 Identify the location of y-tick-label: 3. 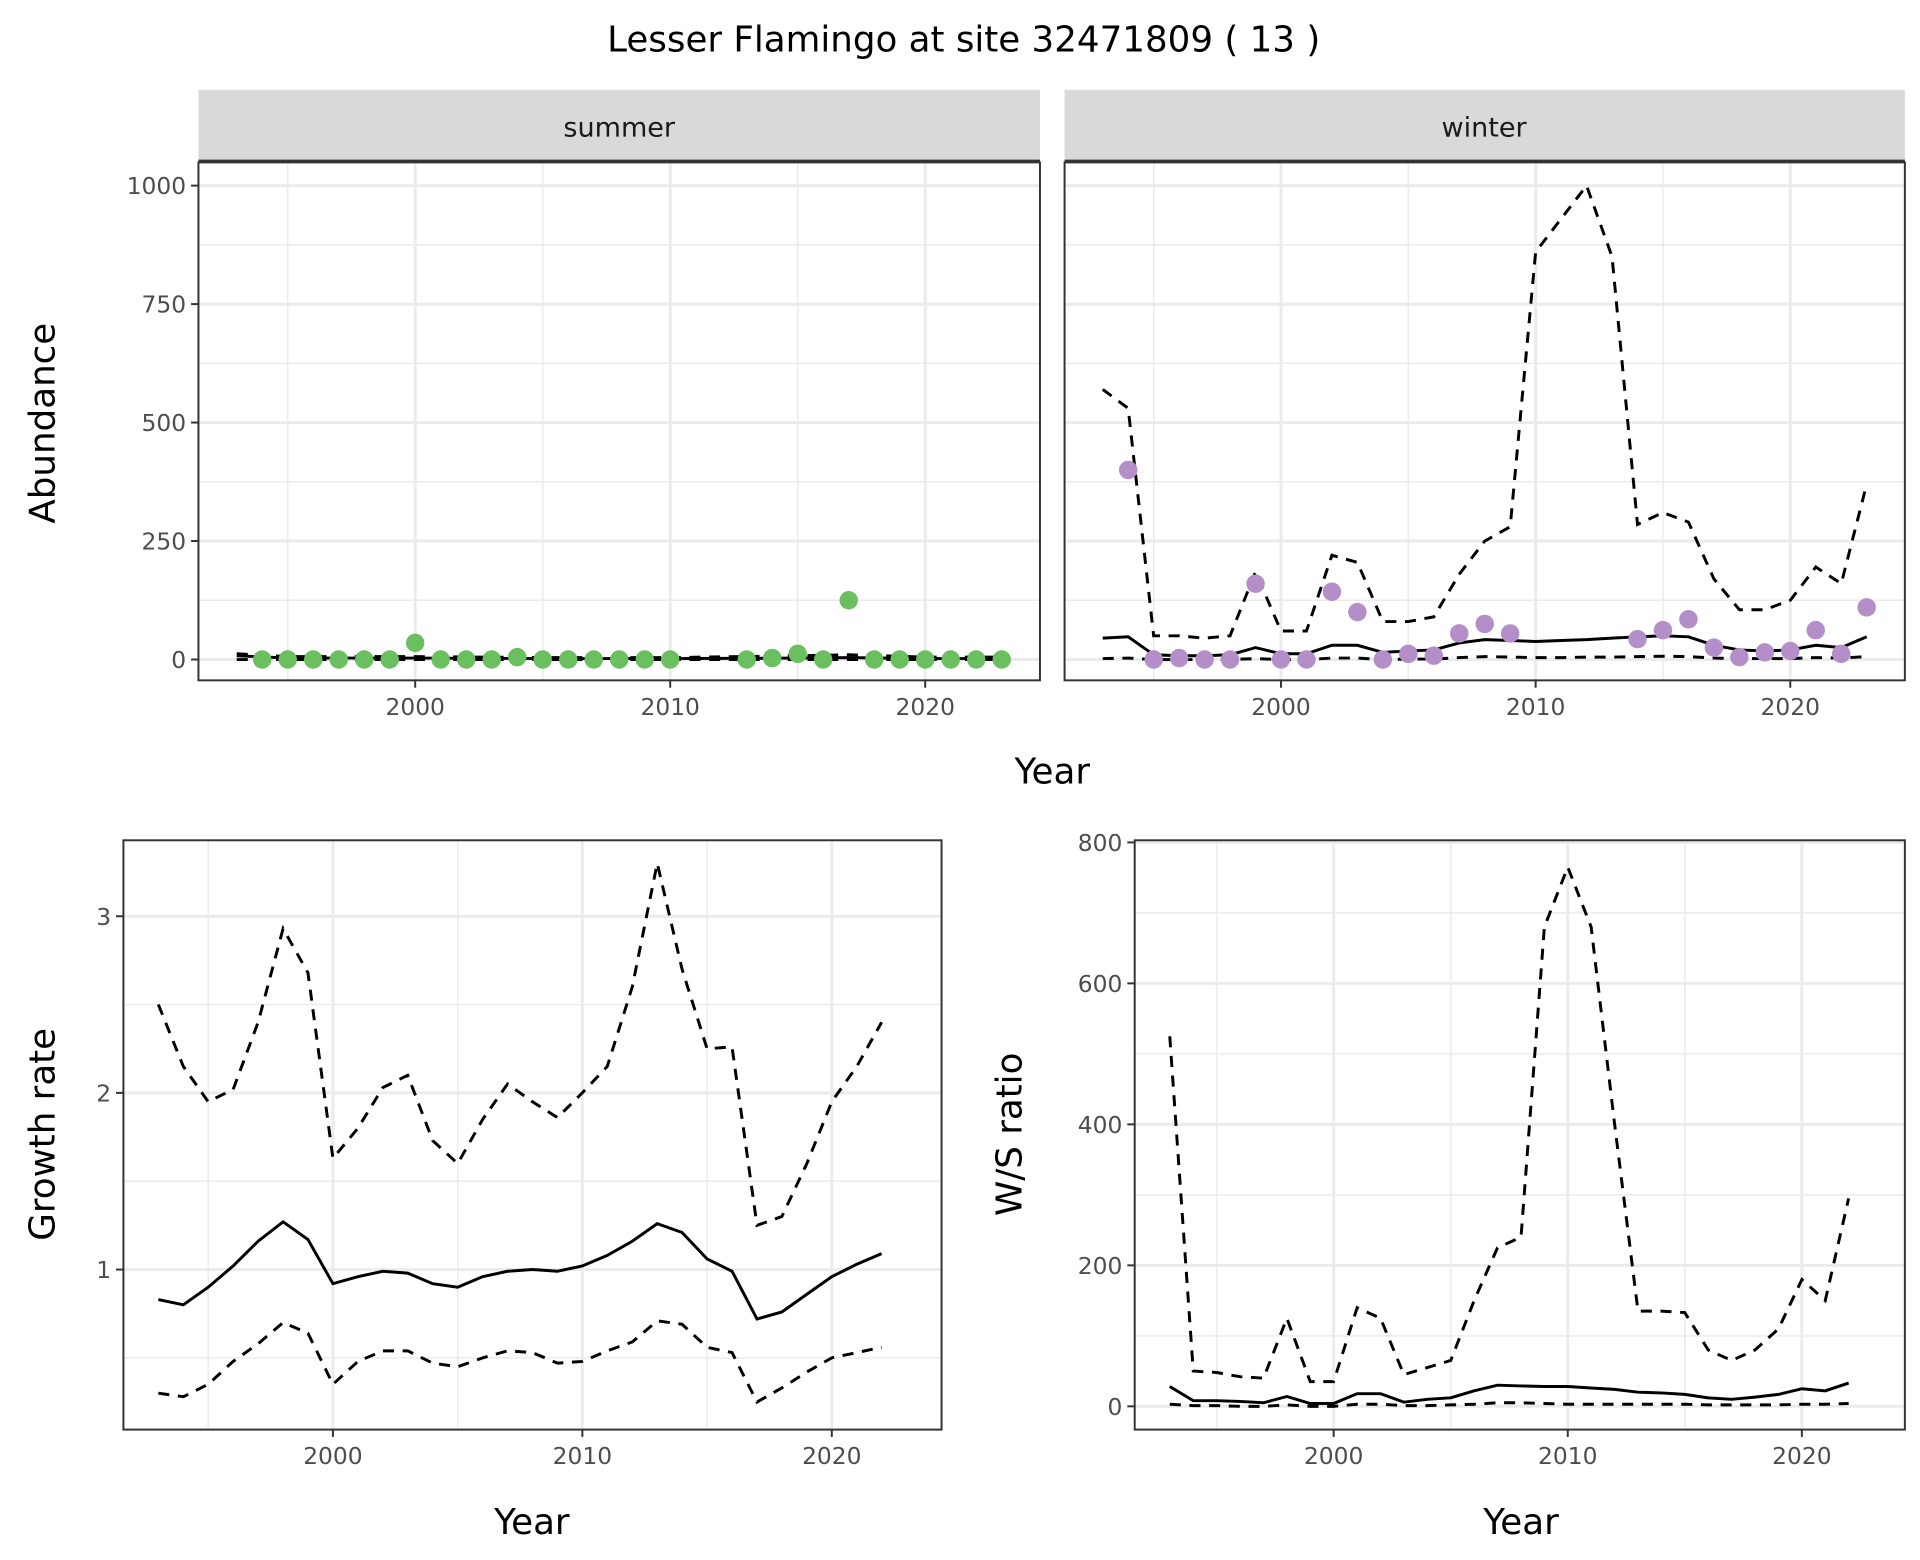
(103, 917).